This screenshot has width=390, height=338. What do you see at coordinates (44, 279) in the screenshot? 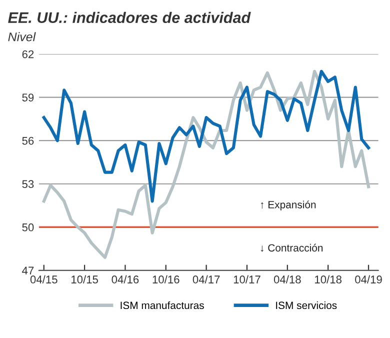
I see `x-tick-label: 04/15` at bounding box center [44, 279].